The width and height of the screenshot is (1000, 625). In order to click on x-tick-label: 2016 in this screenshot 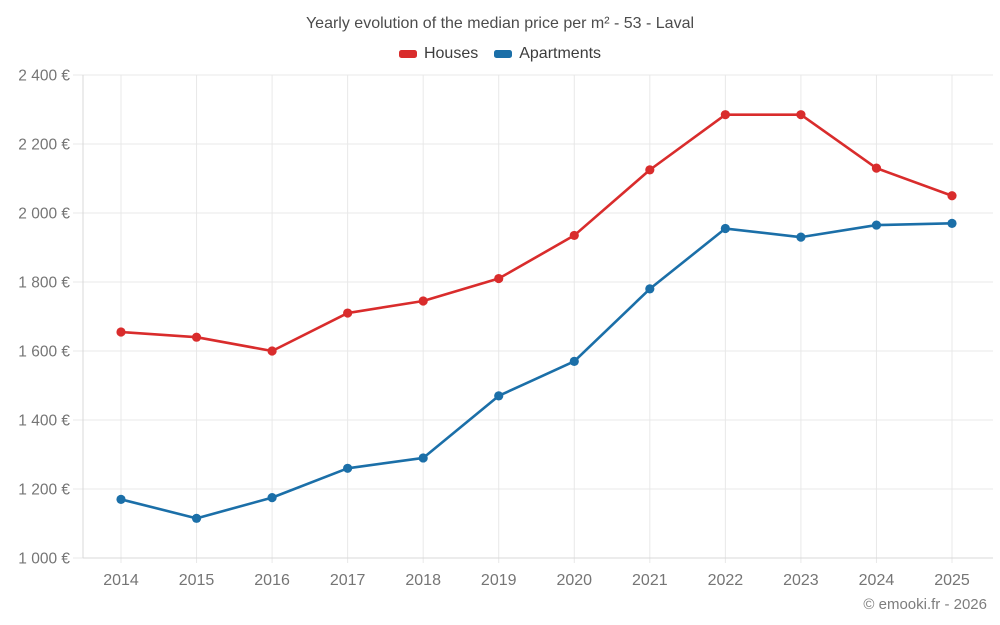, I will do `click(272, 580)`.